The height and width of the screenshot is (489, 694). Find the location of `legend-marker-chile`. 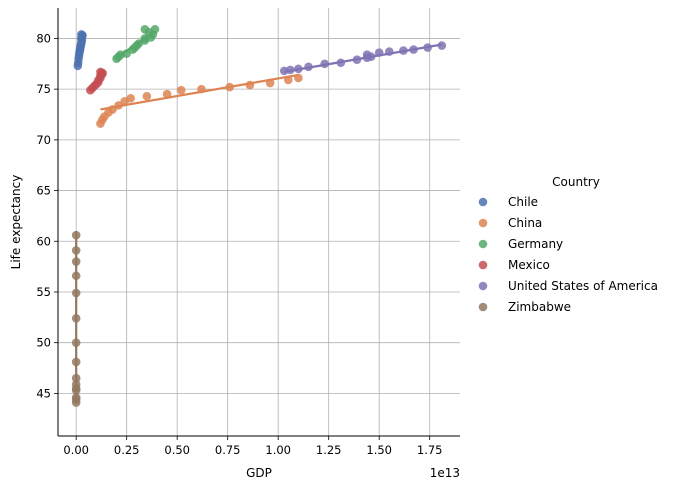

legend-marker-chile is located at coordinates (483, 202).